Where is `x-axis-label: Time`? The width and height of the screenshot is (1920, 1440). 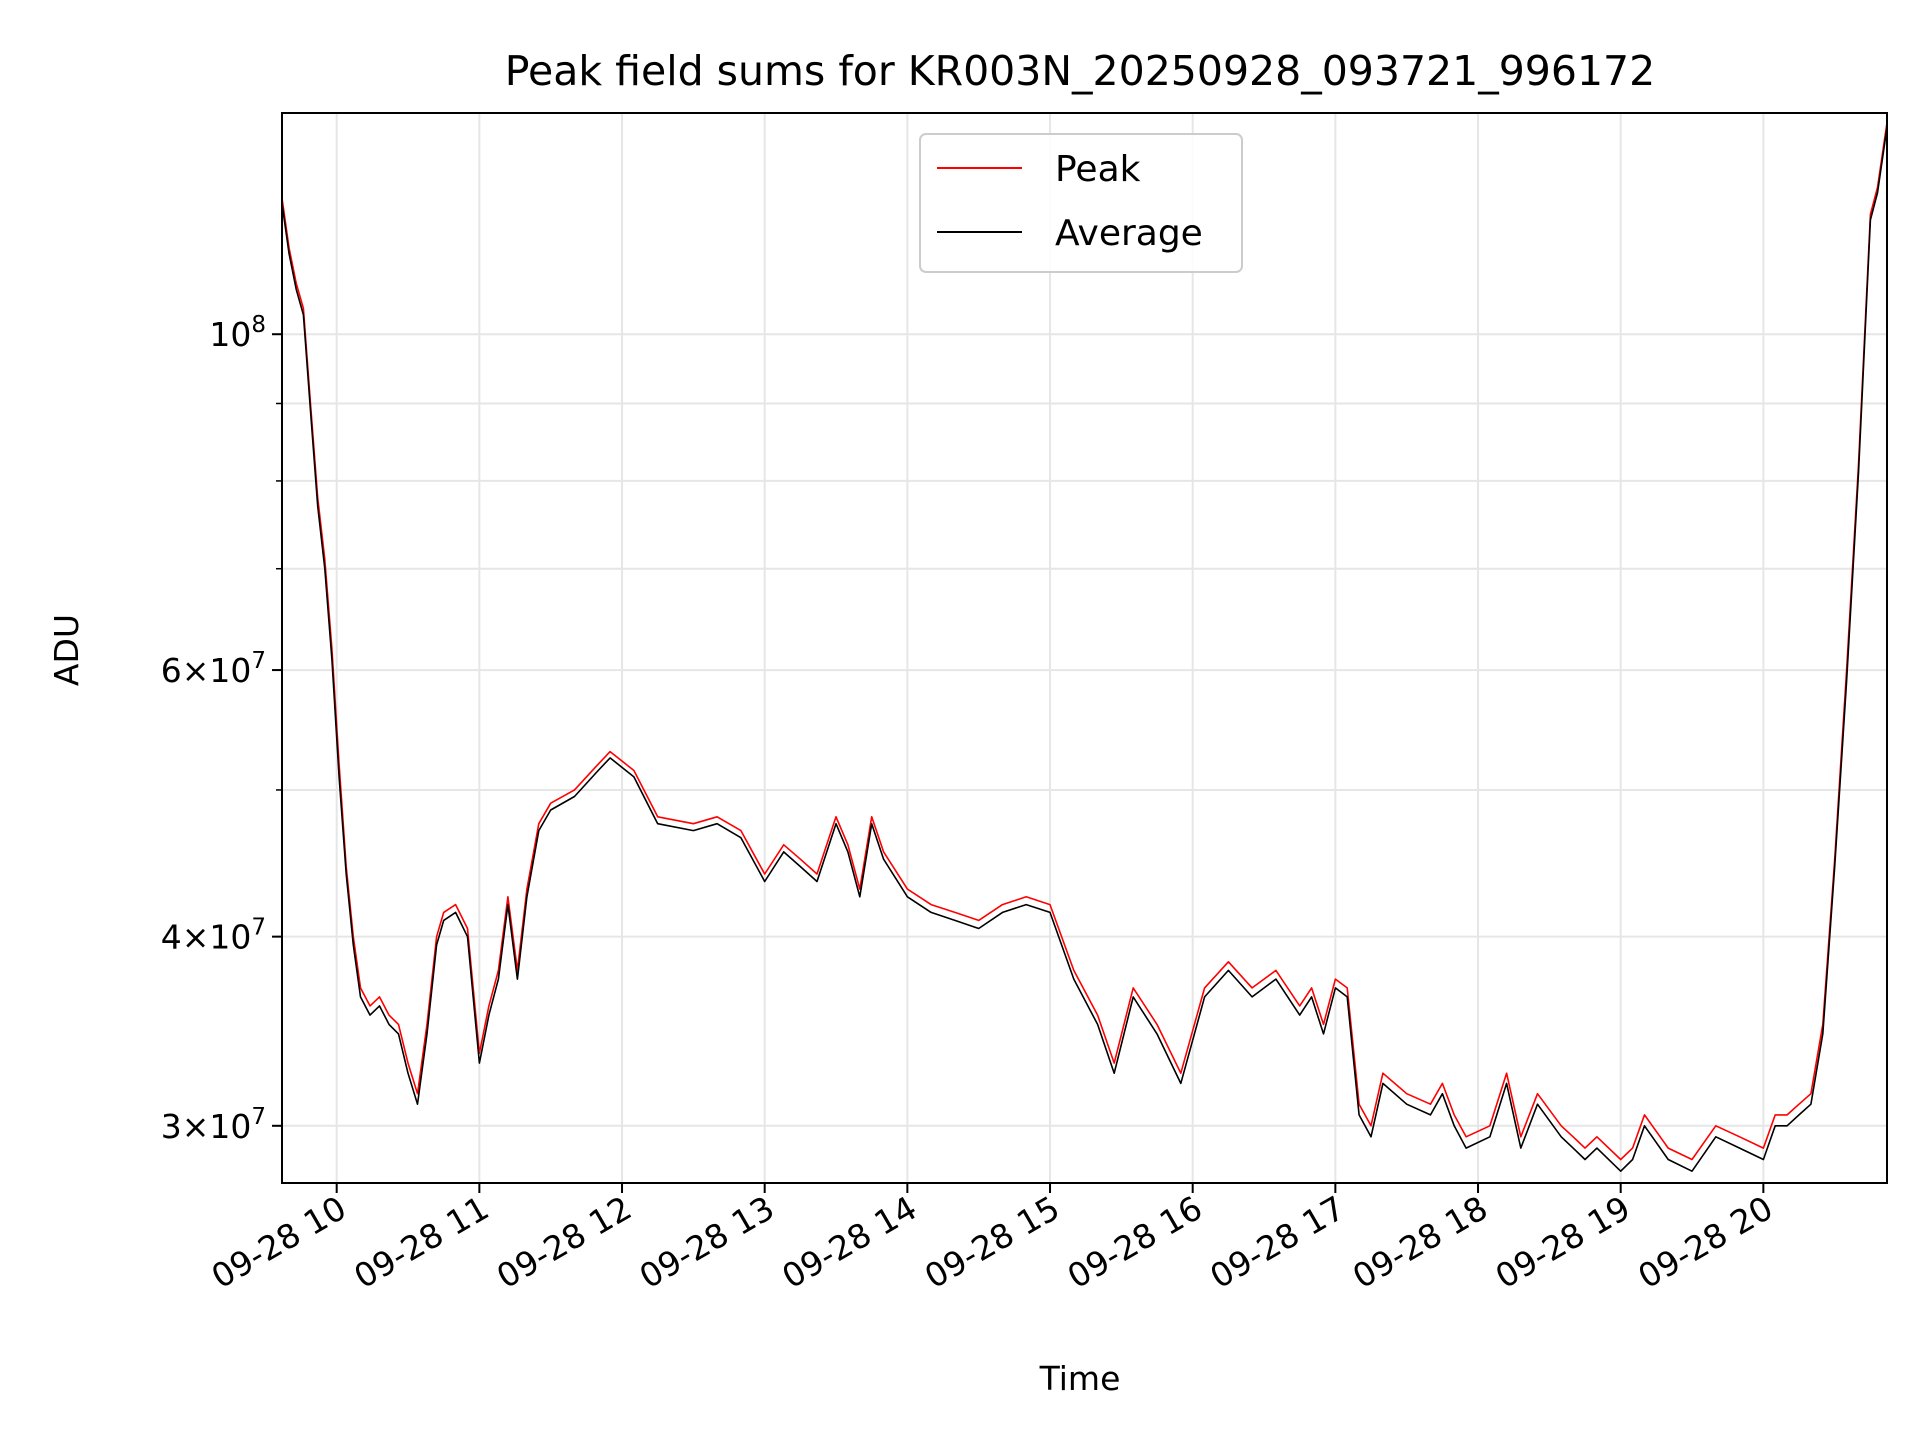 x-axis-label: Time is located at coordinates (1080, 1378).